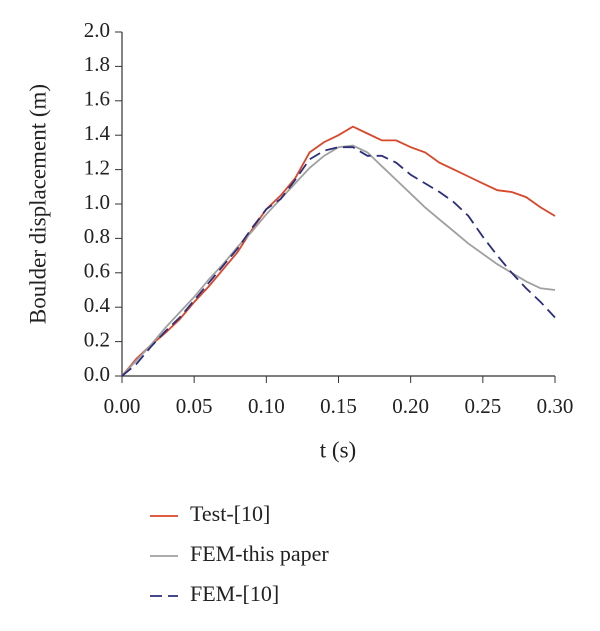  I want to click on y-tick-label: 0.8, so click(97, 236).